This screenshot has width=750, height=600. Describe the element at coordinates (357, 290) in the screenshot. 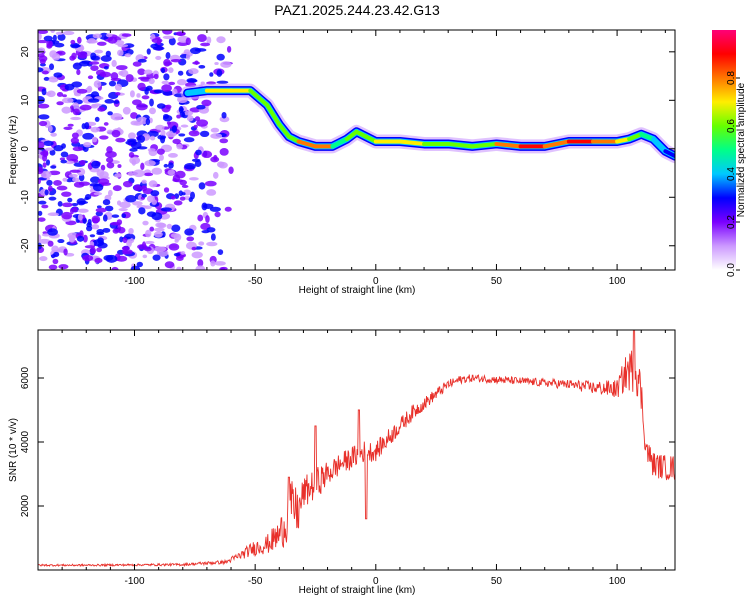

I see `spectrogram-x-label: Height of straight line (km)` at that location.